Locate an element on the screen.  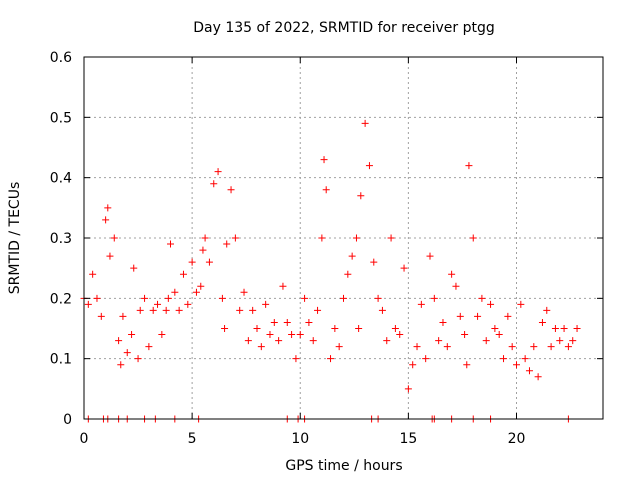
y-tick-label: 0.4 is located at coordinates (61, 179).